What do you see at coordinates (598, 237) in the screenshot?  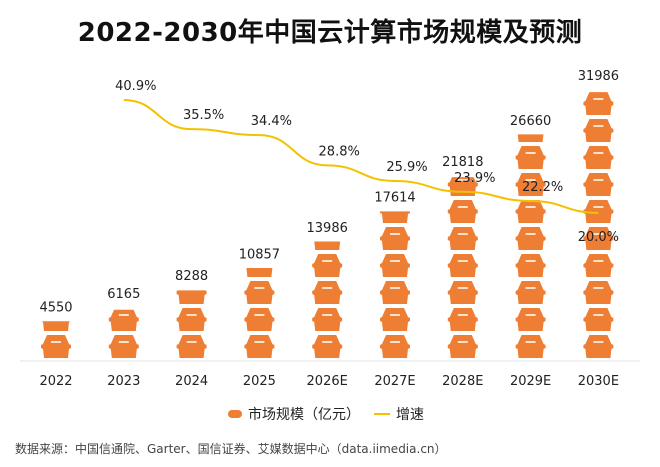 I see `growth-label: 20.0%` at bounding box center [598, 237].